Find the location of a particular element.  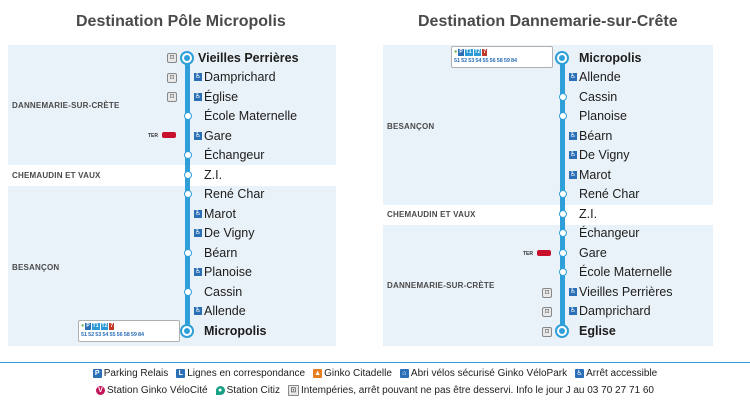

destination-title: Destination Pôle Micropolis is located at coordinates (181, 21).